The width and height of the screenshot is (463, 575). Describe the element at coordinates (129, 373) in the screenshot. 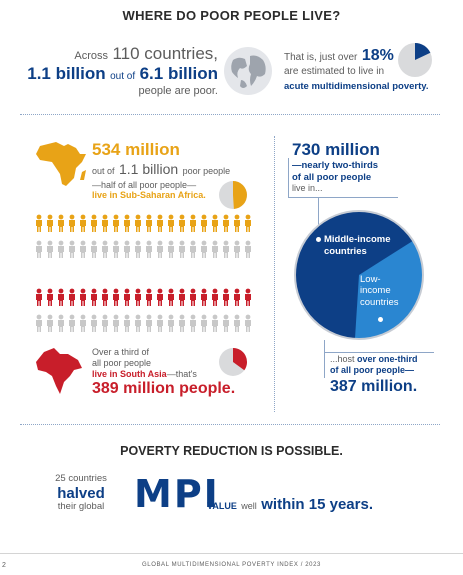

I see `live-in-south-asia: live in South Asia` at that location.